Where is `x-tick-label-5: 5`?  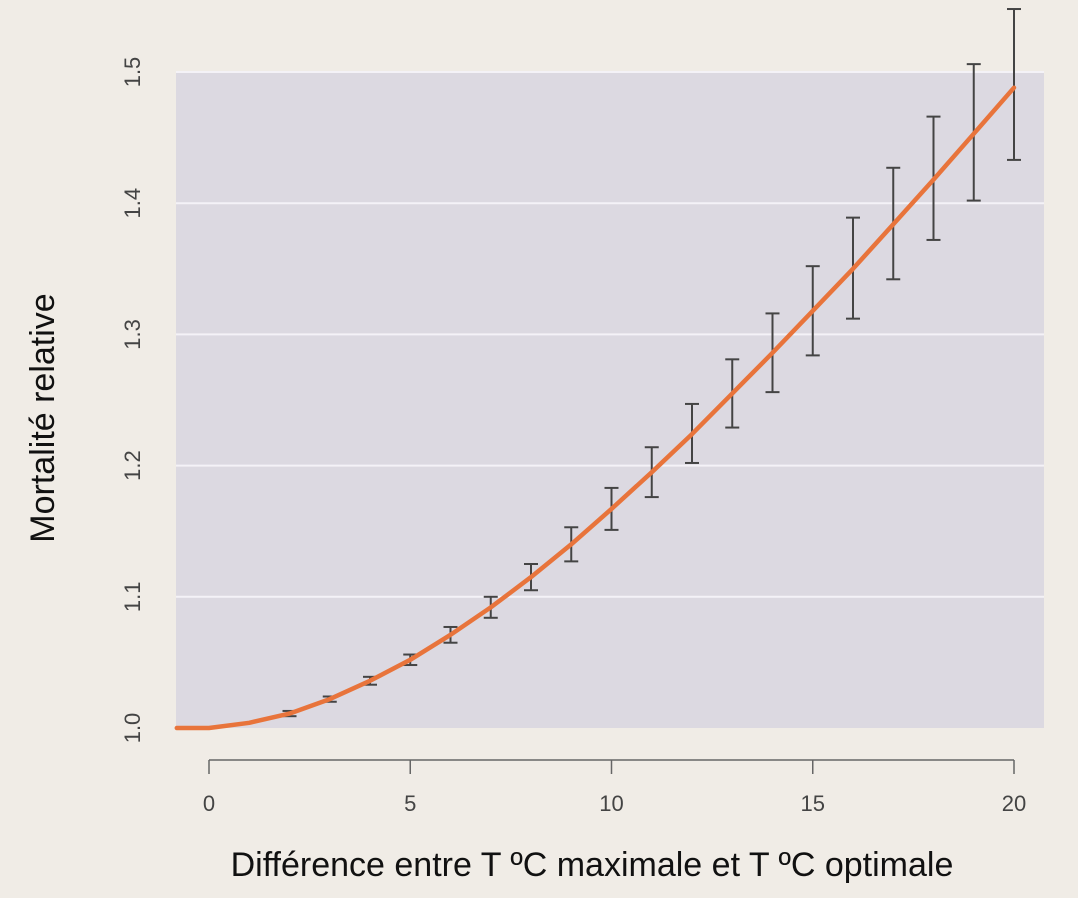
x-tick-label-5: 5 is located at coordinates (410, 803).